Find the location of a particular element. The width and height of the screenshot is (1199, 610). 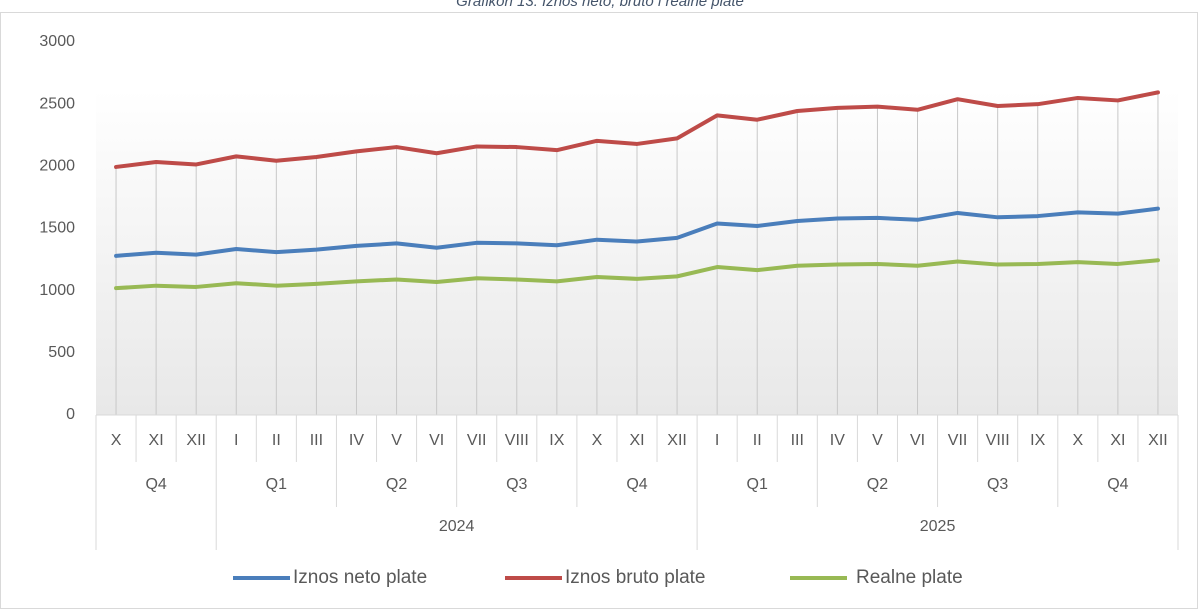

y-tick-label: 500 is located at coordinates (61, 352).